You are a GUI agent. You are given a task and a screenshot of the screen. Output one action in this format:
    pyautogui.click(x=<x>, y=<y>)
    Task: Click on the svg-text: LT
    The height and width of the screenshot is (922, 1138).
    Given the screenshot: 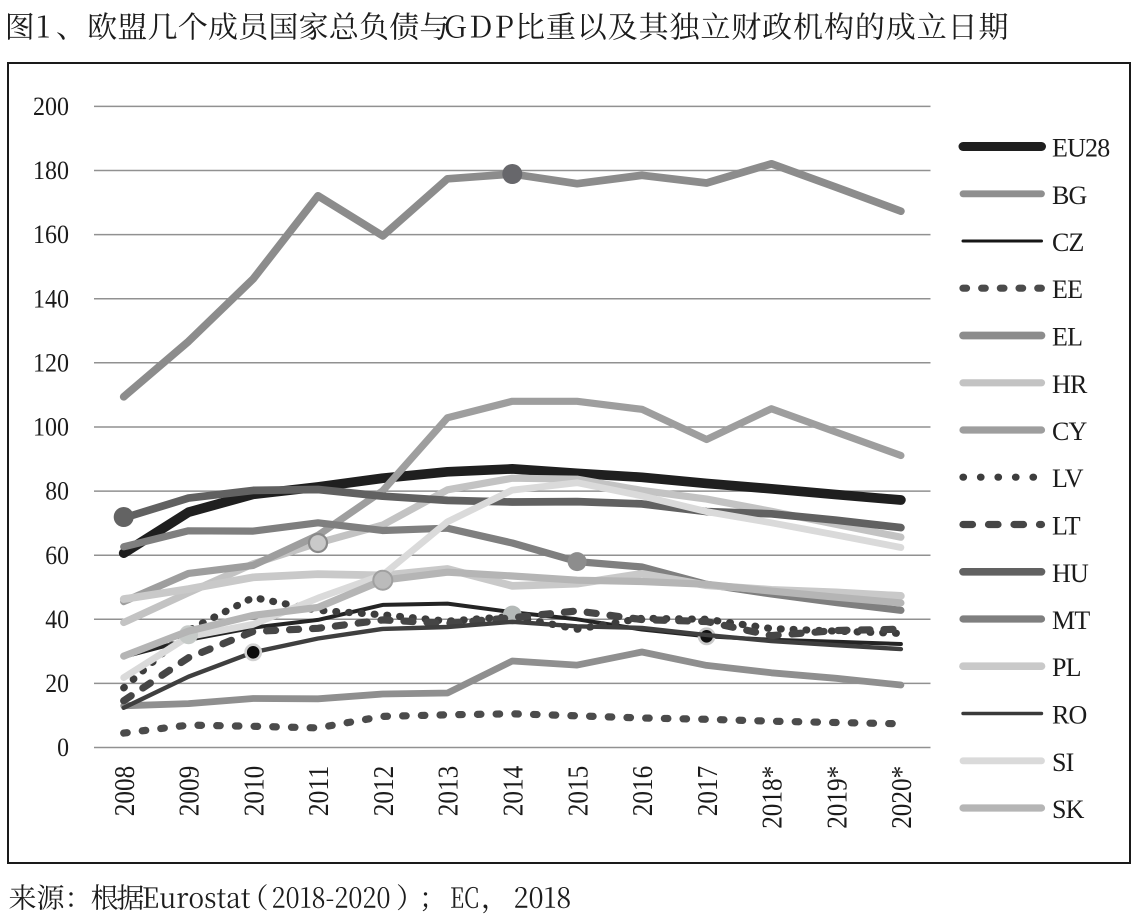 What is the action you would take?
    pyautogui.click(x=1066, y=526)
    